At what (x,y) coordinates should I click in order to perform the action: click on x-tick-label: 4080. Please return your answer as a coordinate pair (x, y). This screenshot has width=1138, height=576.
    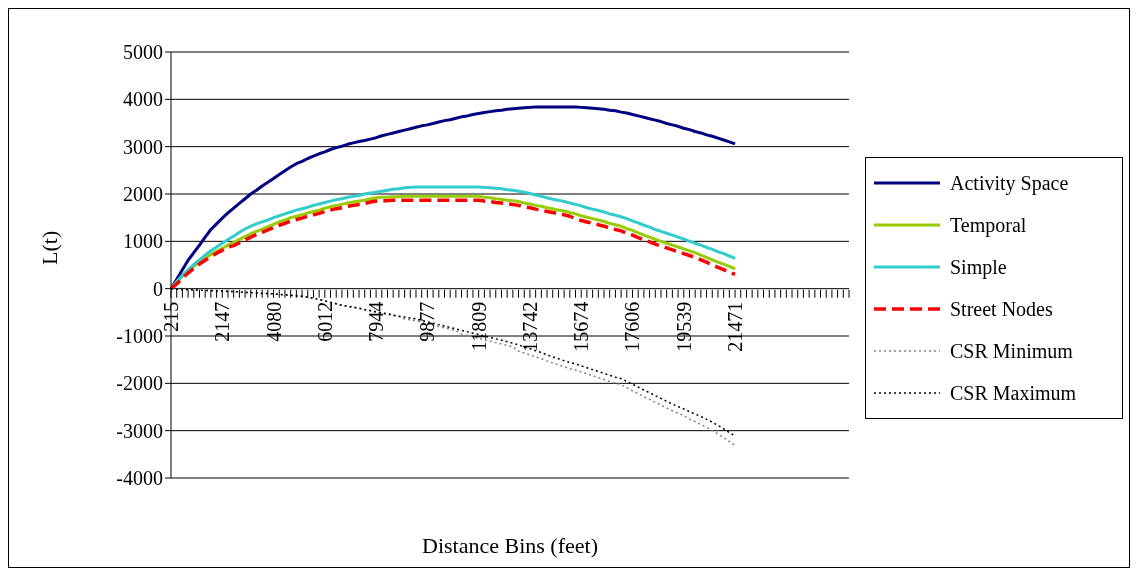
    Looking at the image, I should click on (273, 321).